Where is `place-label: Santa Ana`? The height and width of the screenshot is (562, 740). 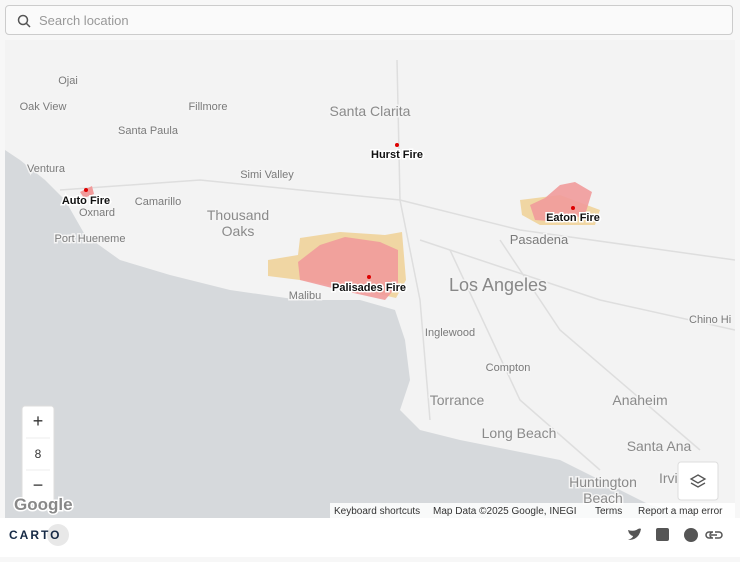
place-label: Santa Ana is located at coordinates (659, 446).